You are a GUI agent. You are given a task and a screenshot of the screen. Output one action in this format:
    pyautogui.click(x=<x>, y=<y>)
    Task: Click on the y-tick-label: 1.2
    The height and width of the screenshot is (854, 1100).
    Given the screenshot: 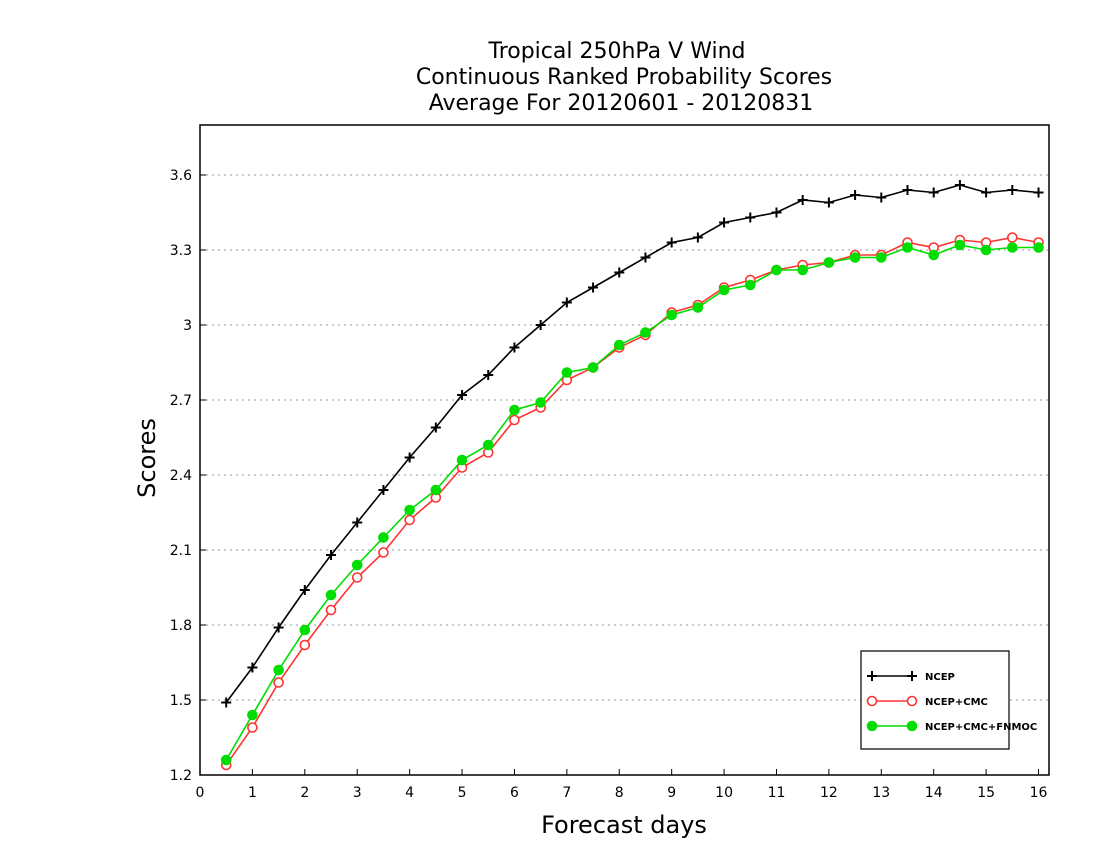 What is the action you would take?
    pyautogui.click(x=181, y=776)
    